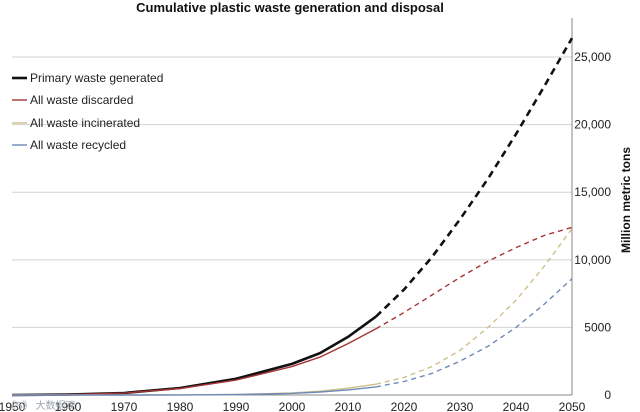 Image resolution: width=640 pixels, height=412 pixels. I want to click on y-tick-label-5: 25,000, so click(592, 57).